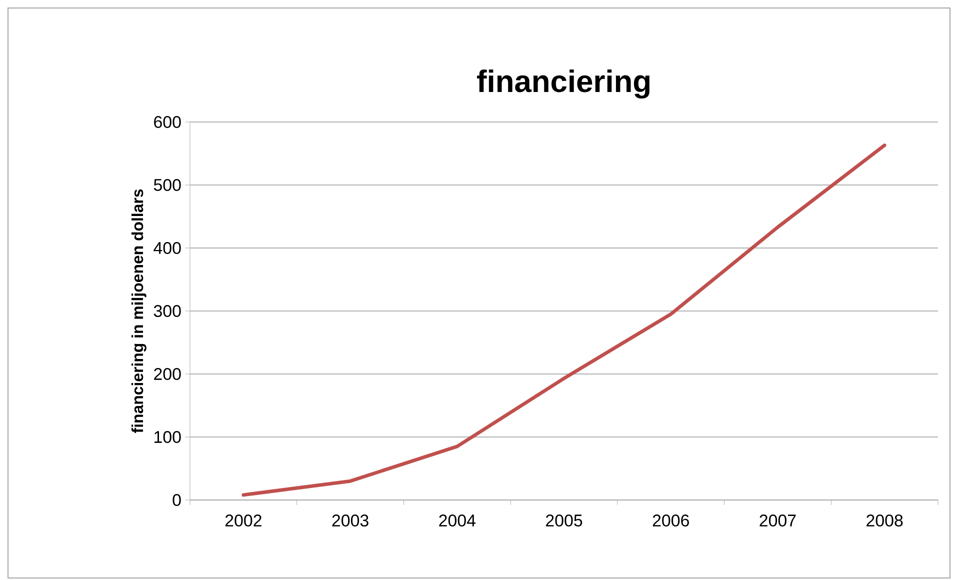 The height and width of the screenshot is (580, 958). I want to click on y-axis-title: financiering in miljoenen dollars, so click(138, 311).